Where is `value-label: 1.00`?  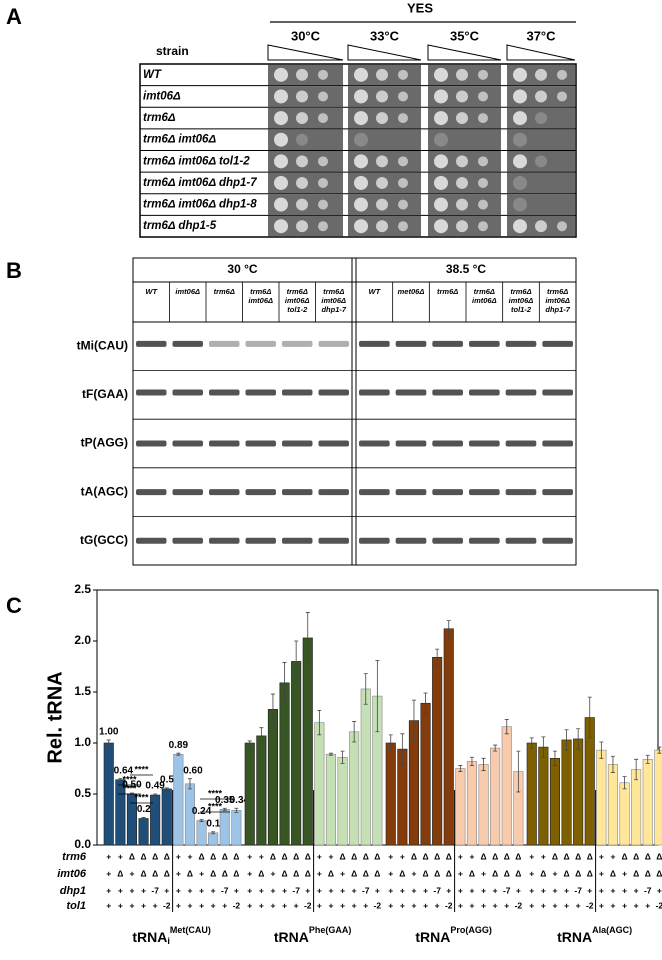 value-label: 1.00 is located at coordinates (109, 732).